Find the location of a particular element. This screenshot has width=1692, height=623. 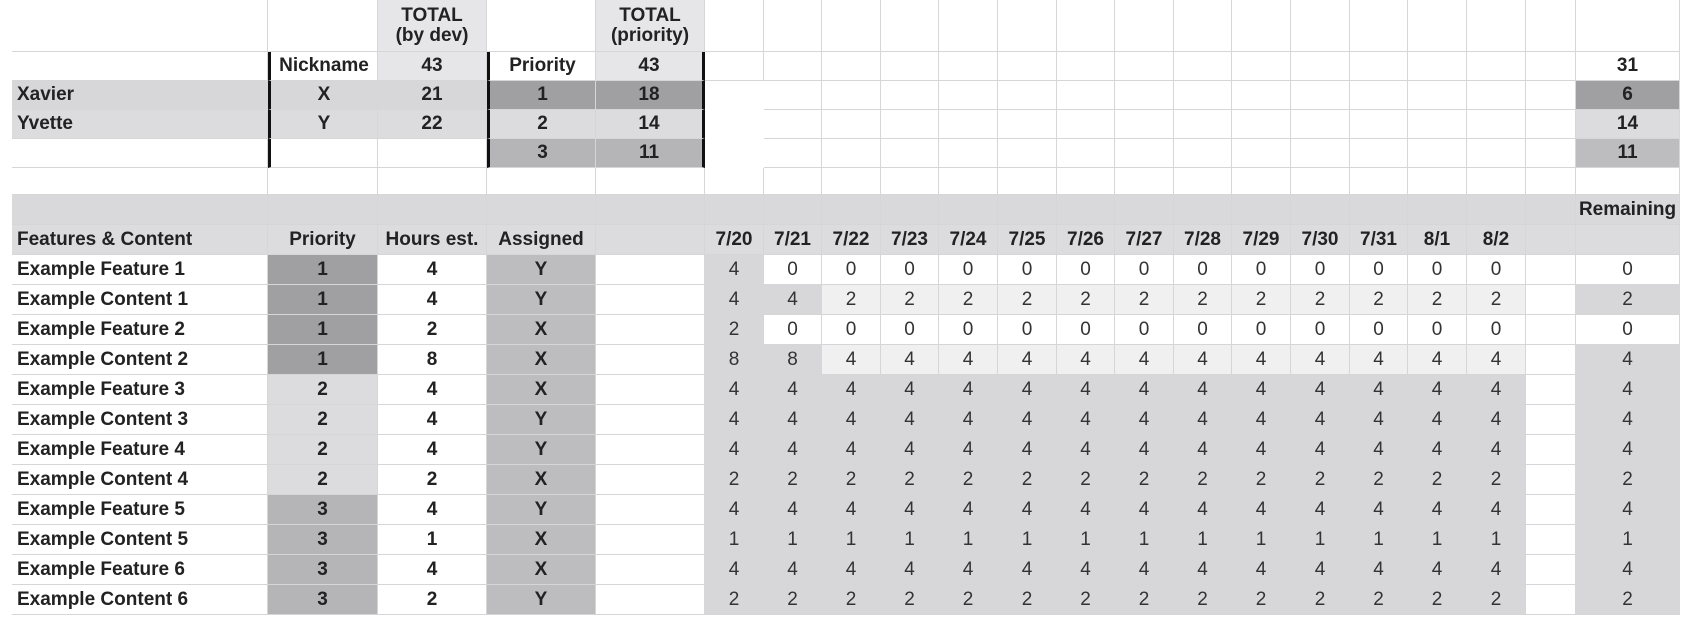

total-by-dev-header-line-2: (by dev) is located at coordinates (432, 35).